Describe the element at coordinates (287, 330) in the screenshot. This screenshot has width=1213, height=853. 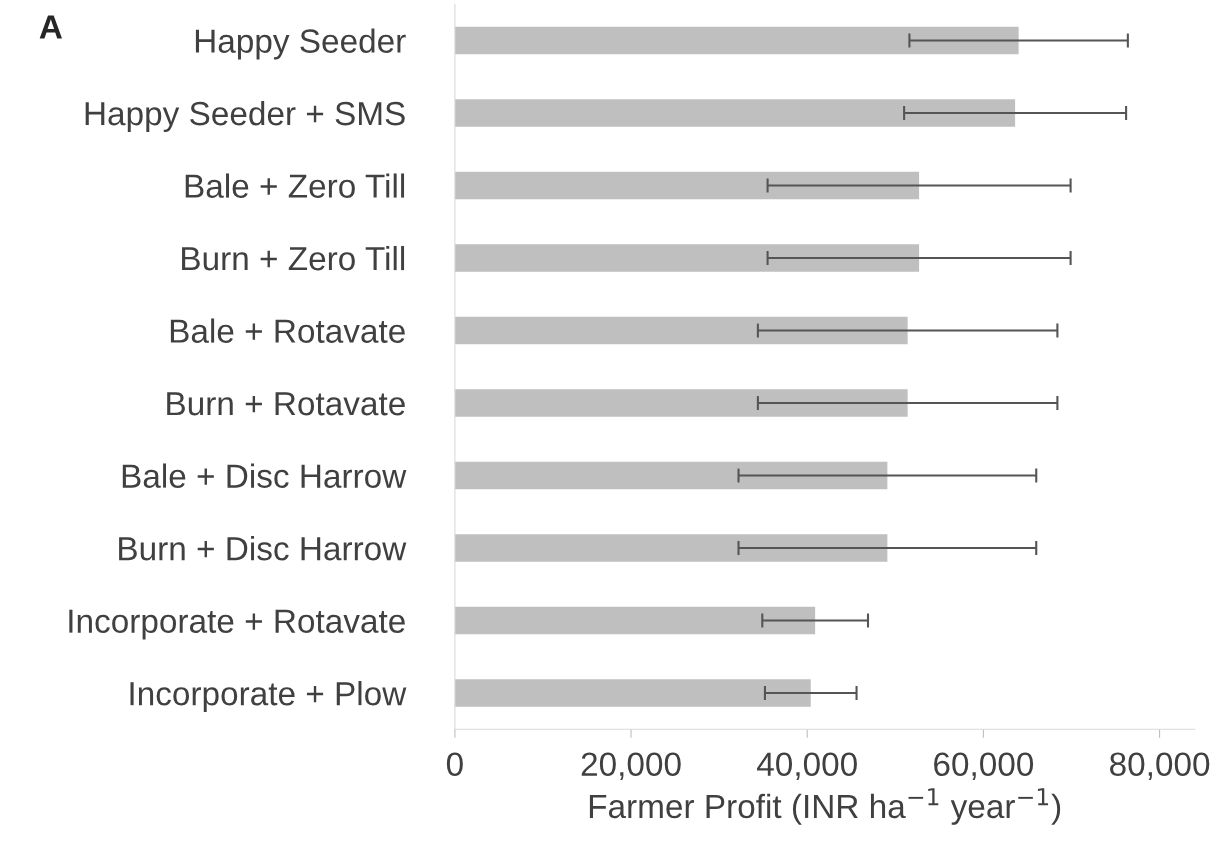
I see `y-tick-label: Bale + Rotavate` at that location.